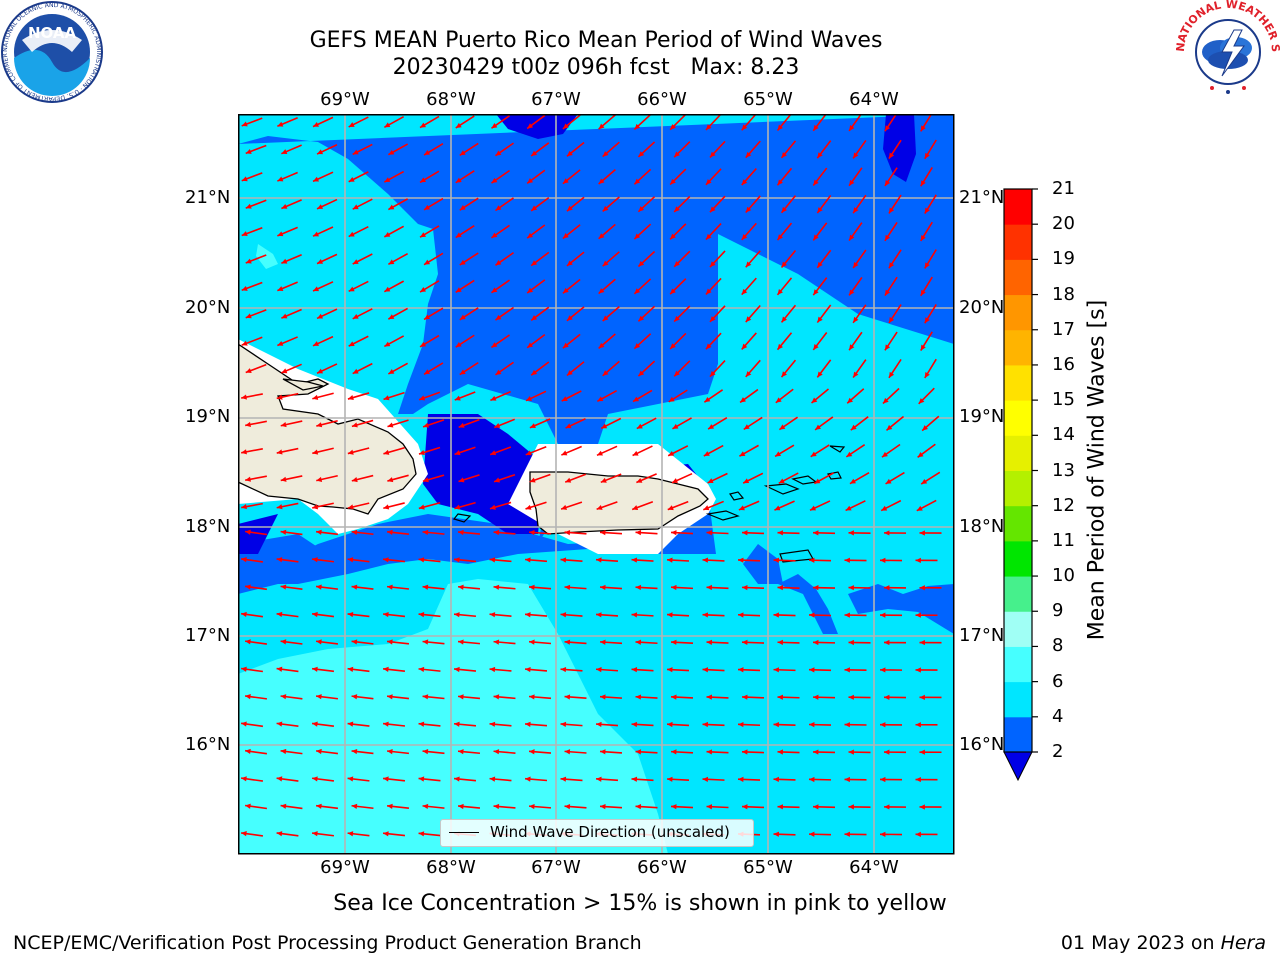 The height and width of the screenshot is (960, 1280). What do you see at coordinates (1140, 943) in the screenshot?
I see `date-value: 01 May 2023 on` at bounding box center [1140, 943].